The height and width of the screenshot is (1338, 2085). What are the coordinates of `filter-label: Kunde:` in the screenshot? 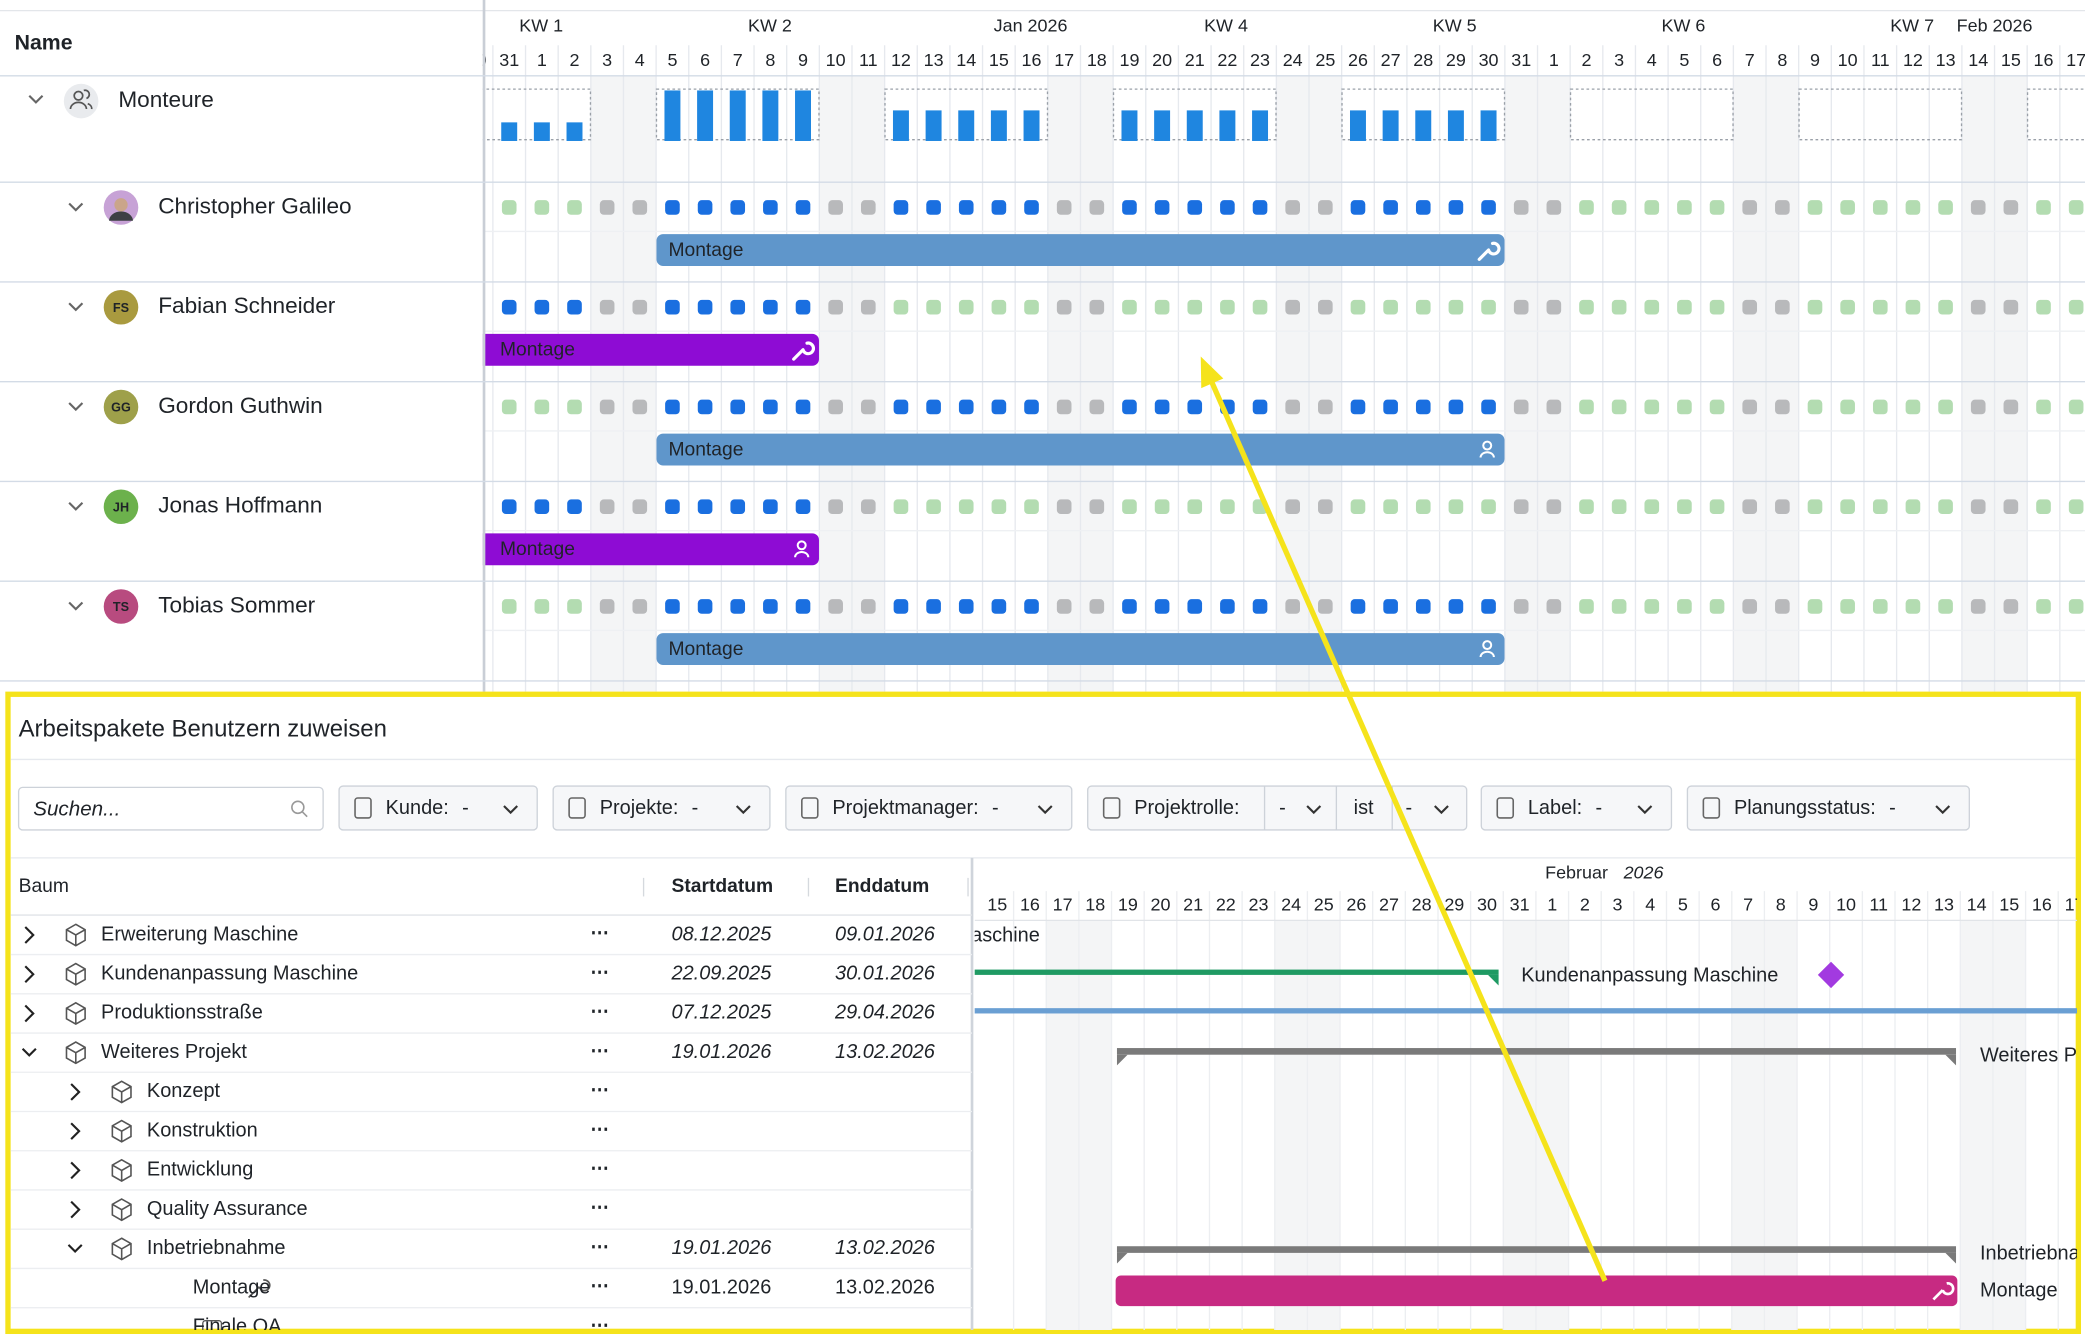 It's located at (417, 808).